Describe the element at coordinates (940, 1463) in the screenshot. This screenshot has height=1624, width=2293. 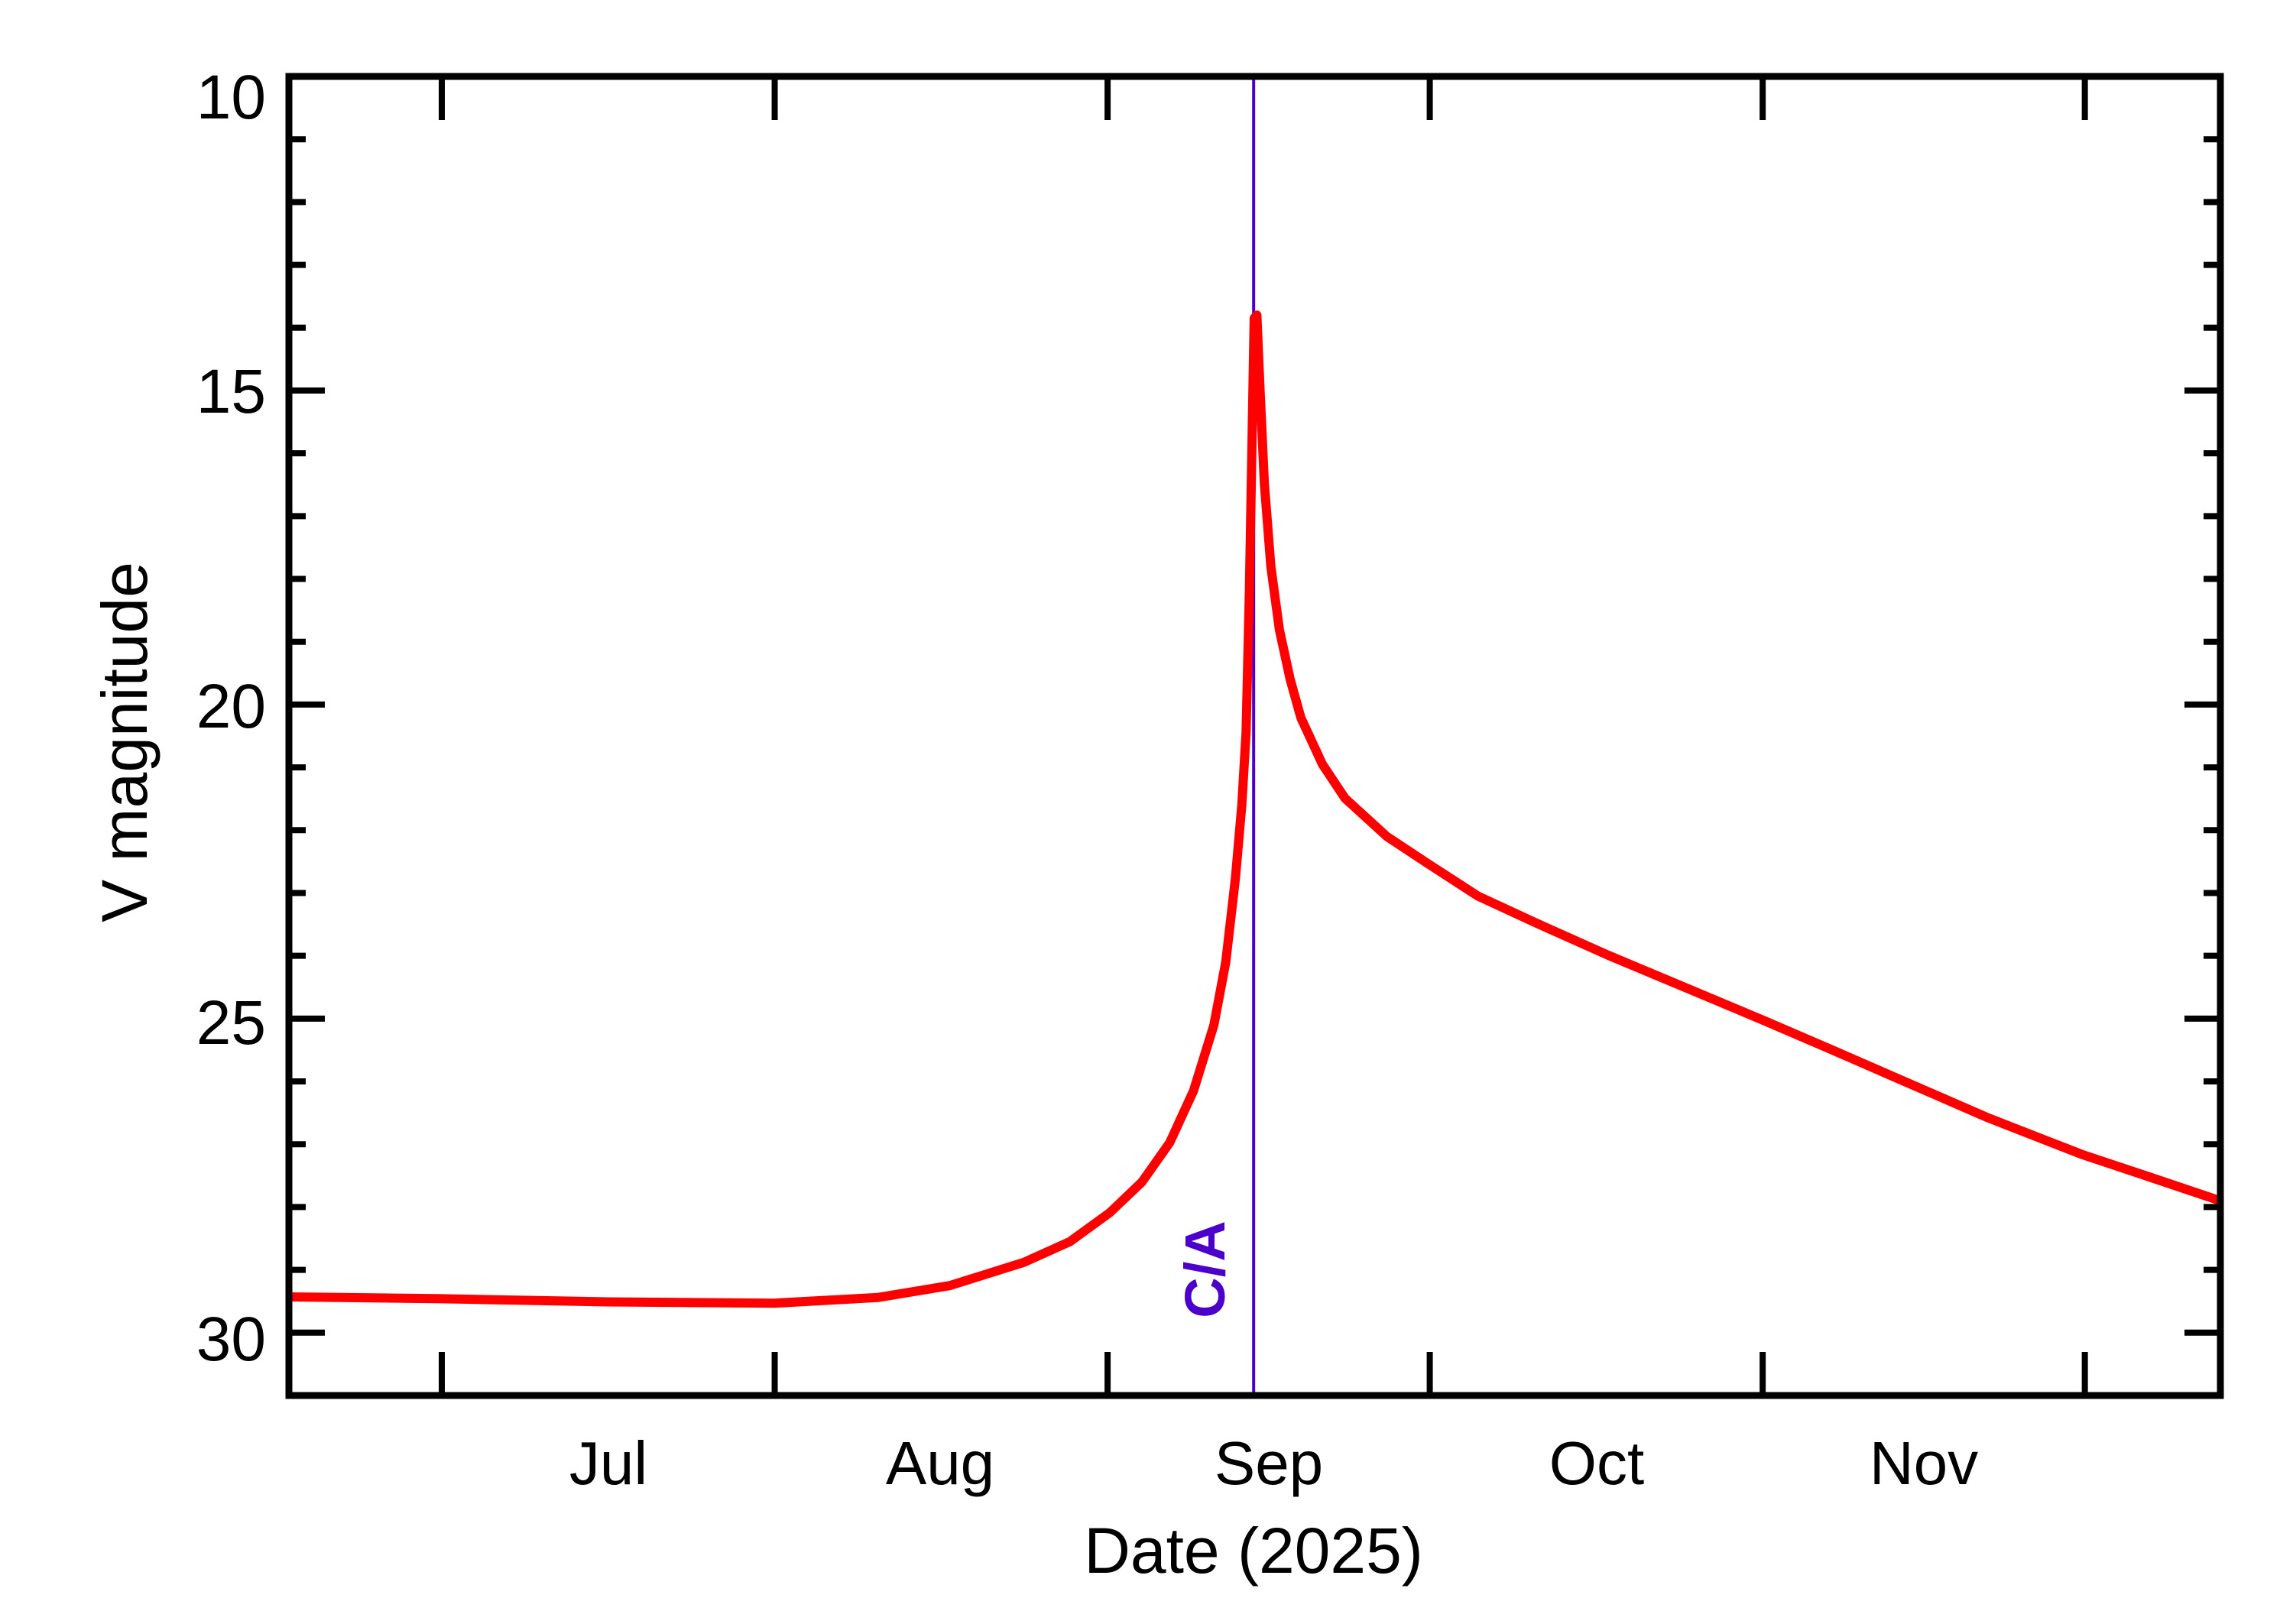
I see `x-tick-label-aug: Aug` at that location.